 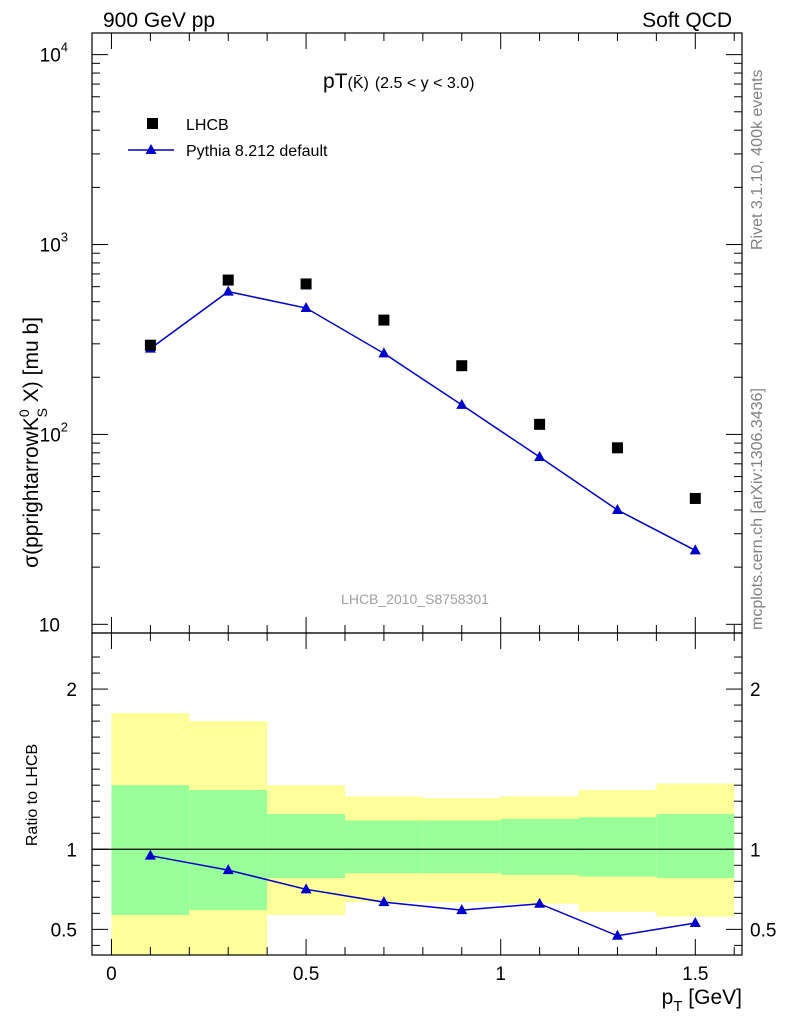 What do you see at coordinates (64, 47) in the screenshot?
I see `y-tick-exponent: 4` at bounding box center [64, 47].